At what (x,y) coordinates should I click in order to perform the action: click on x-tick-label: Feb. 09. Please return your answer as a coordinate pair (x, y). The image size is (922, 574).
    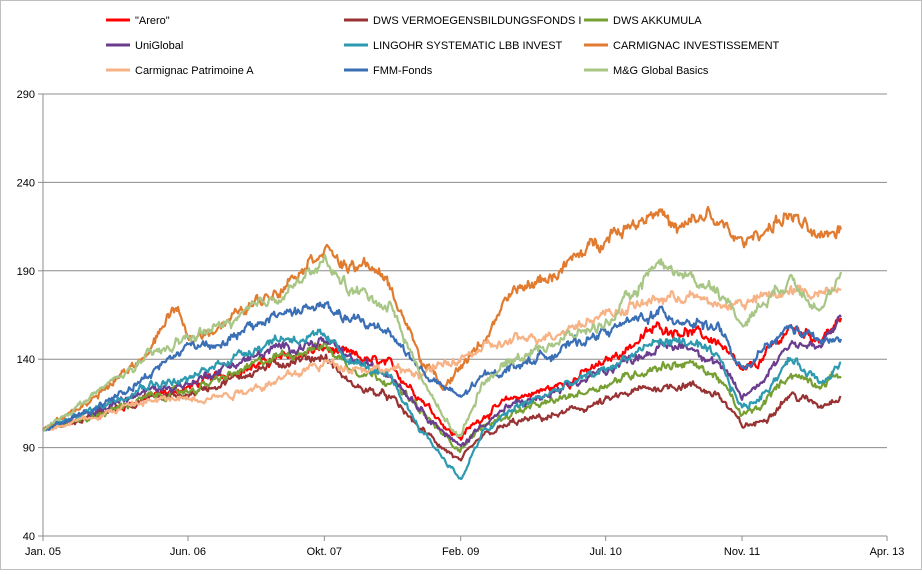
    Looking at the image, I should click on (460, 552).